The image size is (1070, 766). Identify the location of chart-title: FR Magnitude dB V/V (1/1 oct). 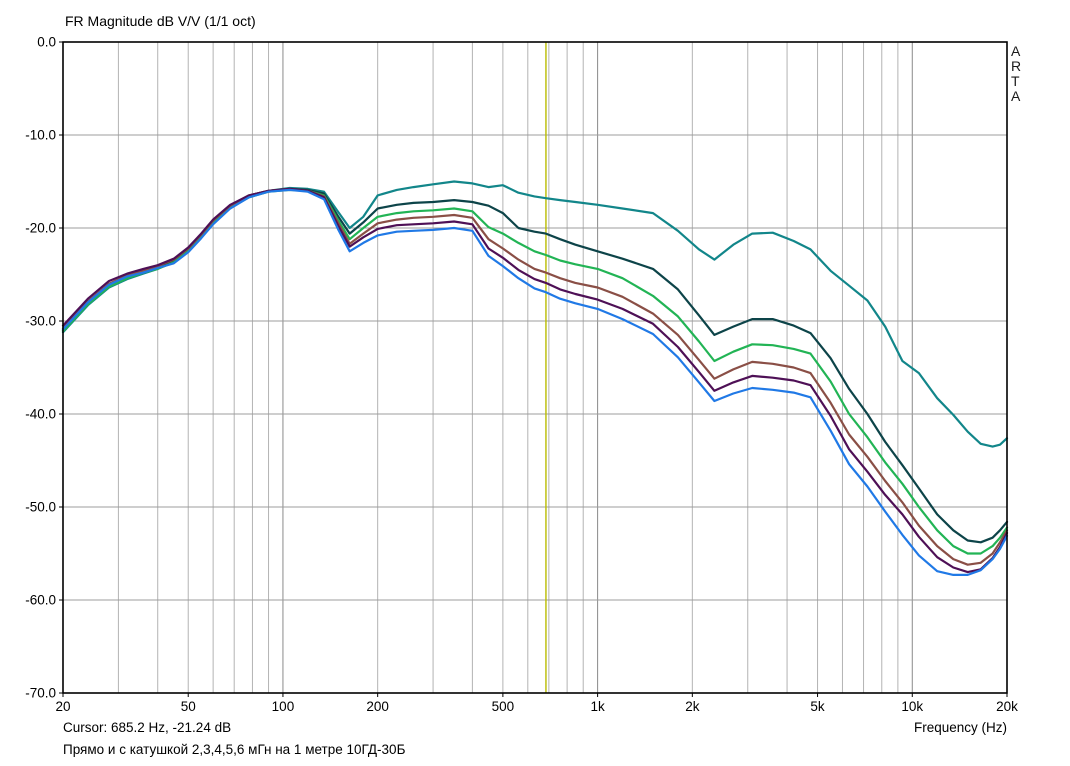
(160, 21).